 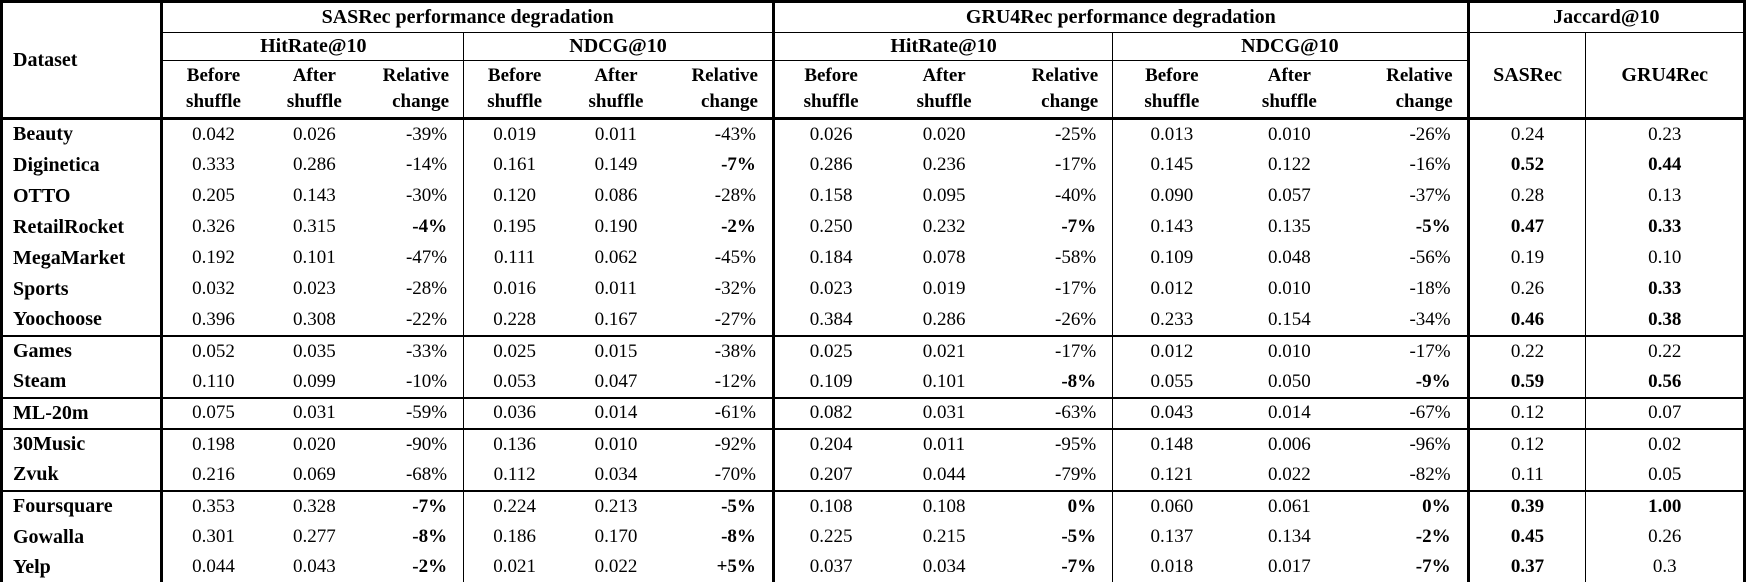 I want to click on value-cell: 0.043, so click(x=314, y=567).